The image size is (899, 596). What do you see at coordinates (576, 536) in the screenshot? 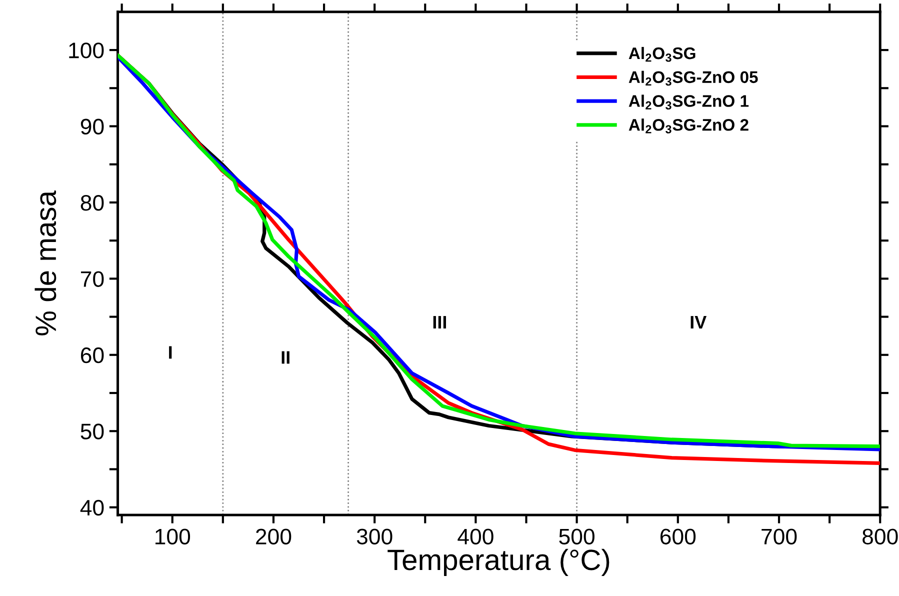
I see `x-tick-label: 500` at bounding box center [576, 536].